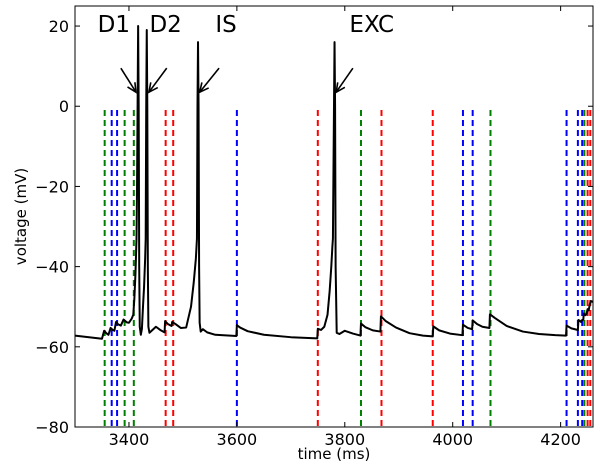  What do you see at coordinates (21, 216) in the screenshot?
I see `y-axis-label: voltage (mV)` at bounding box center [21, 216].